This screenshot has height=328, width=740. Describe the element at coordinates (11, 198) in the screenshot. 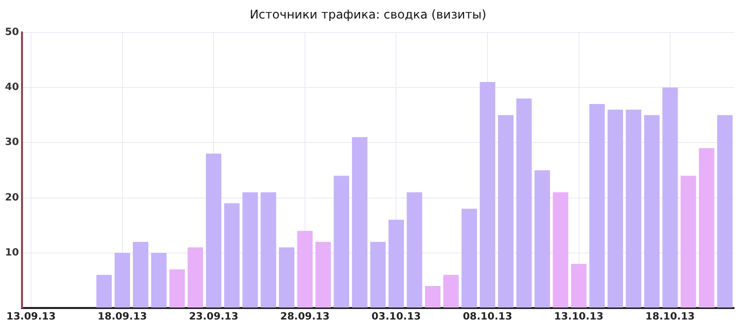

I see `y-tick-label: 20` at that location.